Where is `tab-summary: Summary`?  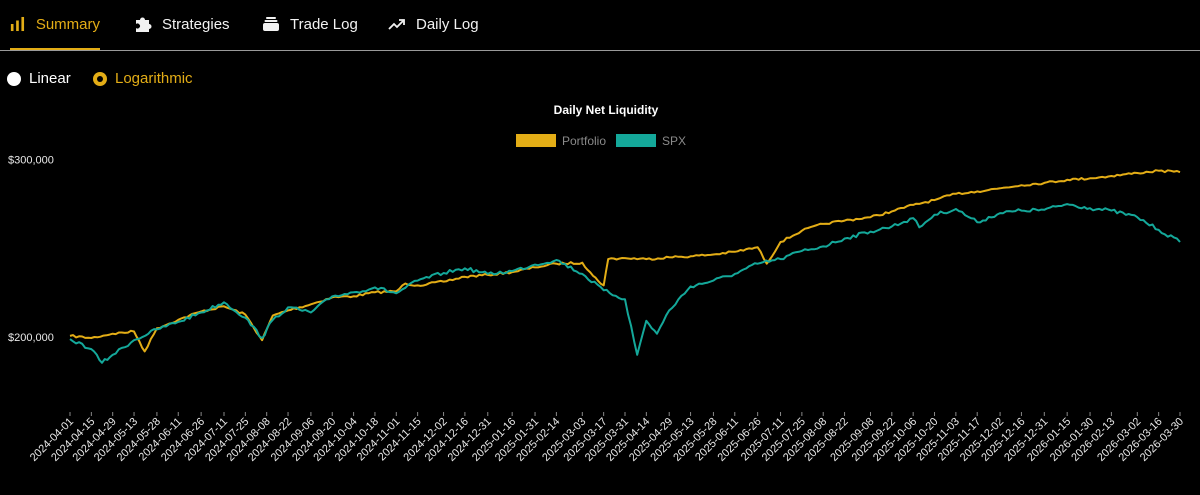 tab-summary: Summary is located at coordinates (55, 25).